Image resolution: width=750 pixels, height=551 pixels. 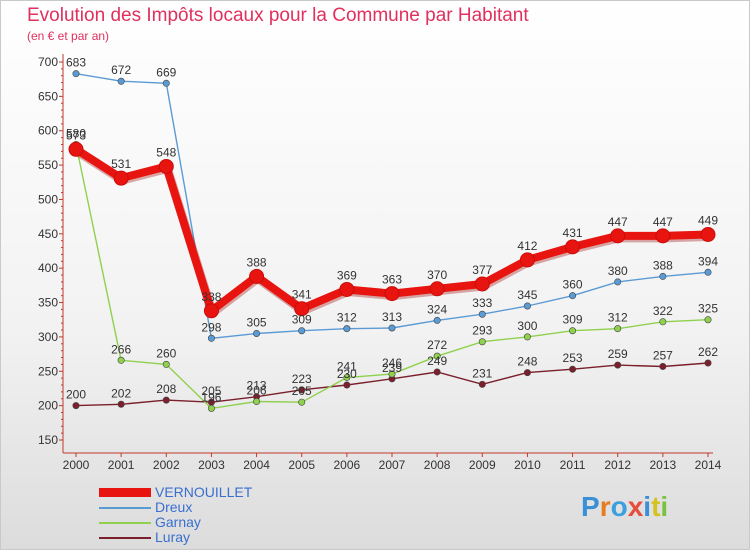 What do you see at coordinates (437, 361) in the screenshot?
I see `data-label: 249` at bounding box center [437, 361].